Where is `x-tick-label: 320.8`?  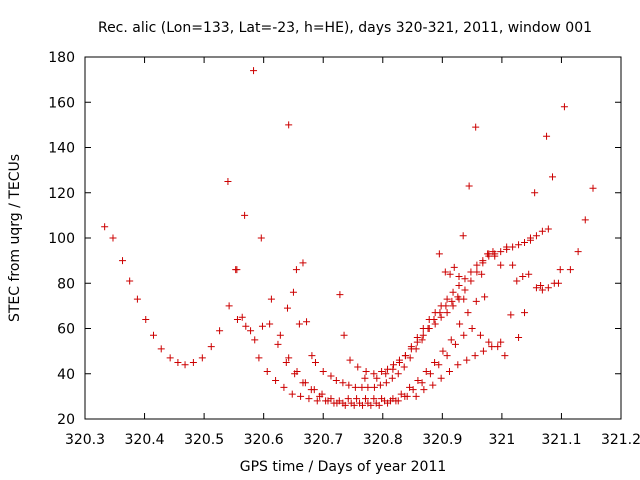 x-tick-label: 320.8 is located at coordinates (383, 440).